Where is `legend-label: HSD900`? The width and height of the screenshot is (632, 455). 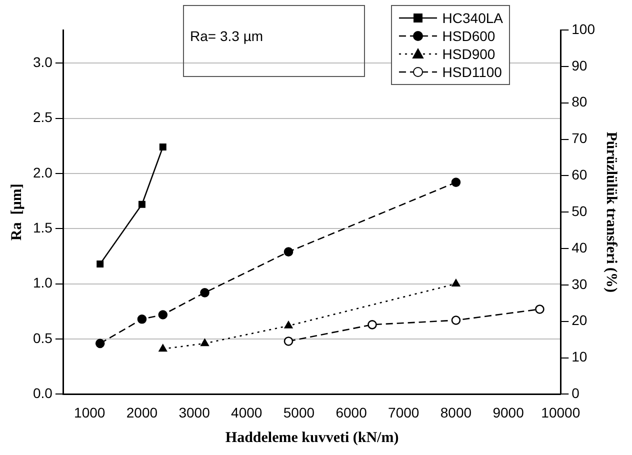
legend-label: HSD900 is located at coordinates (469, 54).